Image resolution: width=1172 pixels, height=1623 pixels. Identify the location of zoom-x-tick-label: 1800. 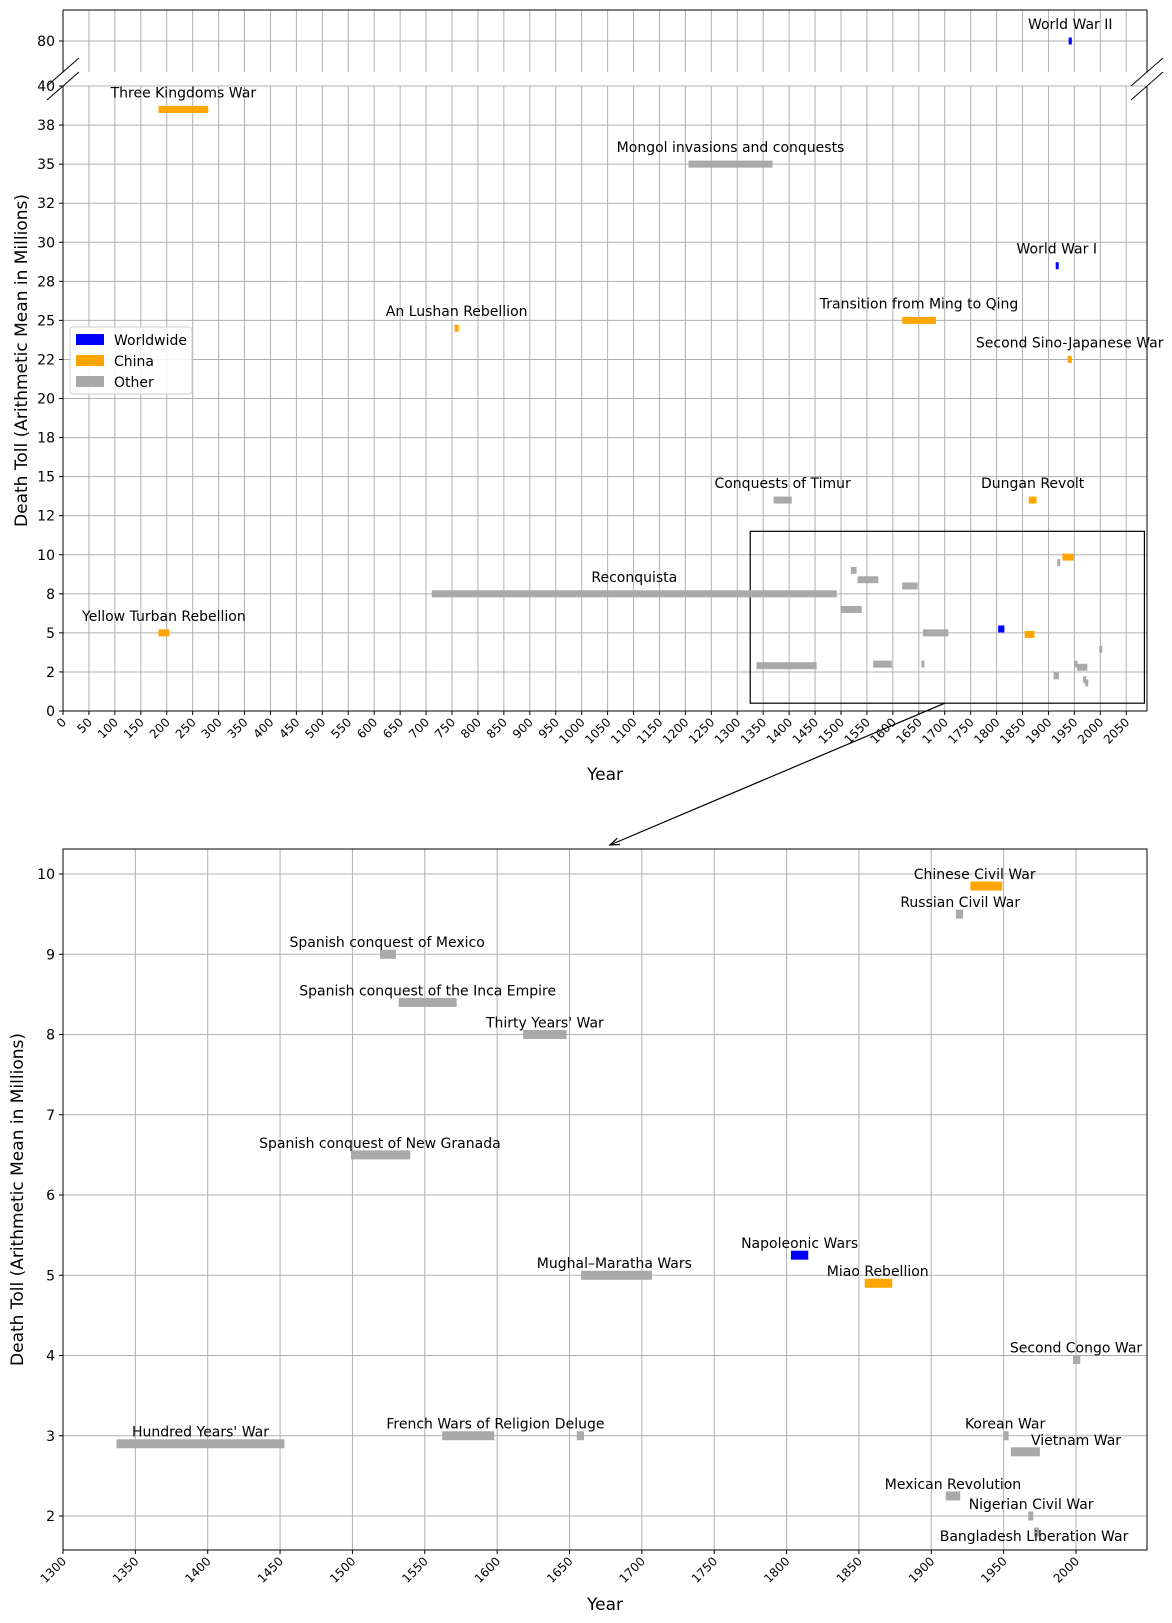
(776, 1569).